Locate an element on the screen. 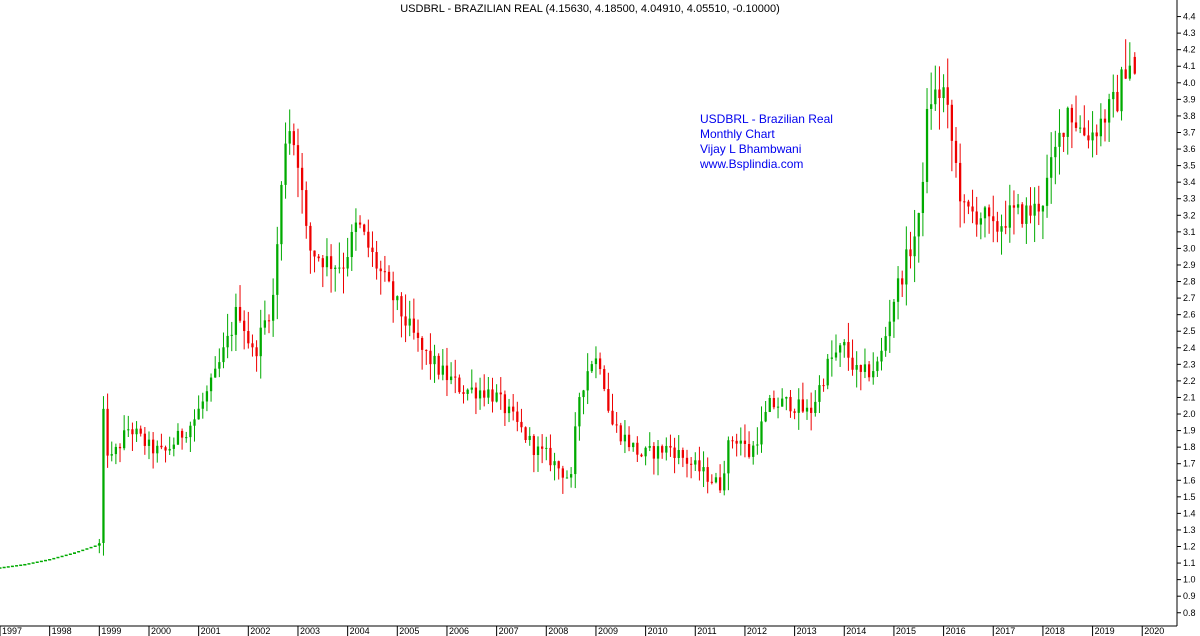 The width and height of the screenshot is (1200, 636). y-tick-label: 3.0 is located at coordinates (1189, 248).